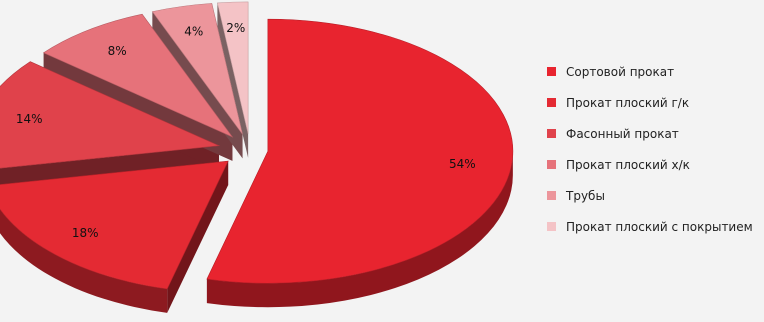  Describe the element at coordinates (29, 119) in the screenshot. I see `data-label-2: 14%` at that location.